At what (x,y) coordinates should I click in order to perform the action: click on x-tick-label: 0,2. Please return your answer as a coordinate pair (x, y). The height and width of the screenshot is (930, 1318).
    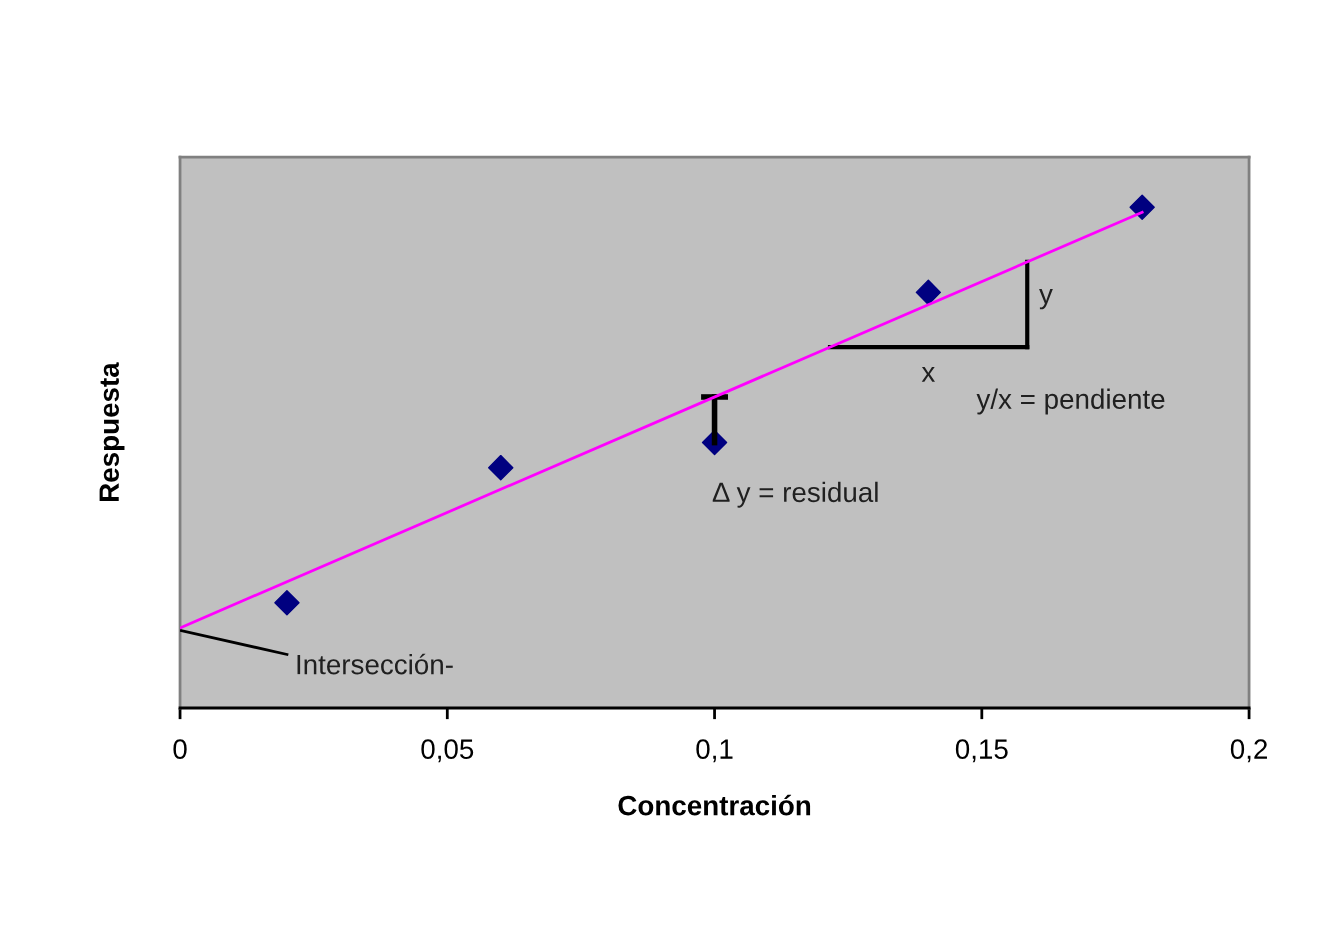
    Looking at the image, I should click on (1248, 751).